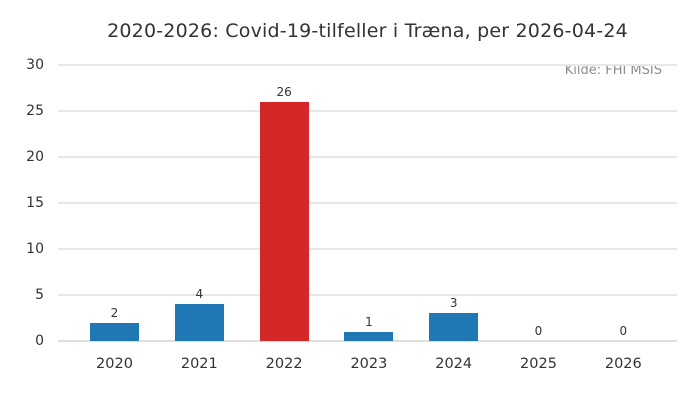  I want to click on x-tick-label-2021: 2021, so click(199, 364).